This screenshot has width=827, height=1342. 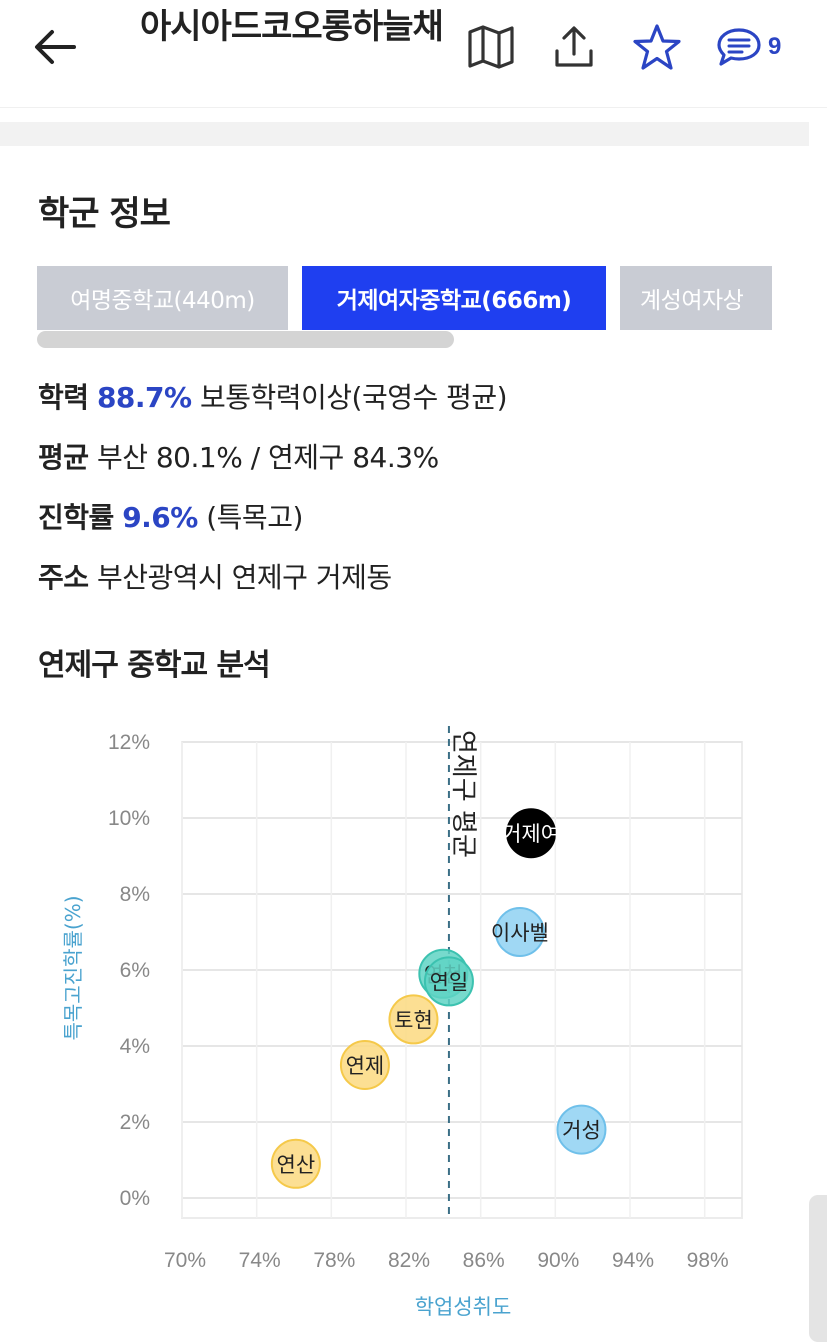 I want to click on address-row: 주소 부산광역시 연제구 거제동, so click(x=215, y=576).